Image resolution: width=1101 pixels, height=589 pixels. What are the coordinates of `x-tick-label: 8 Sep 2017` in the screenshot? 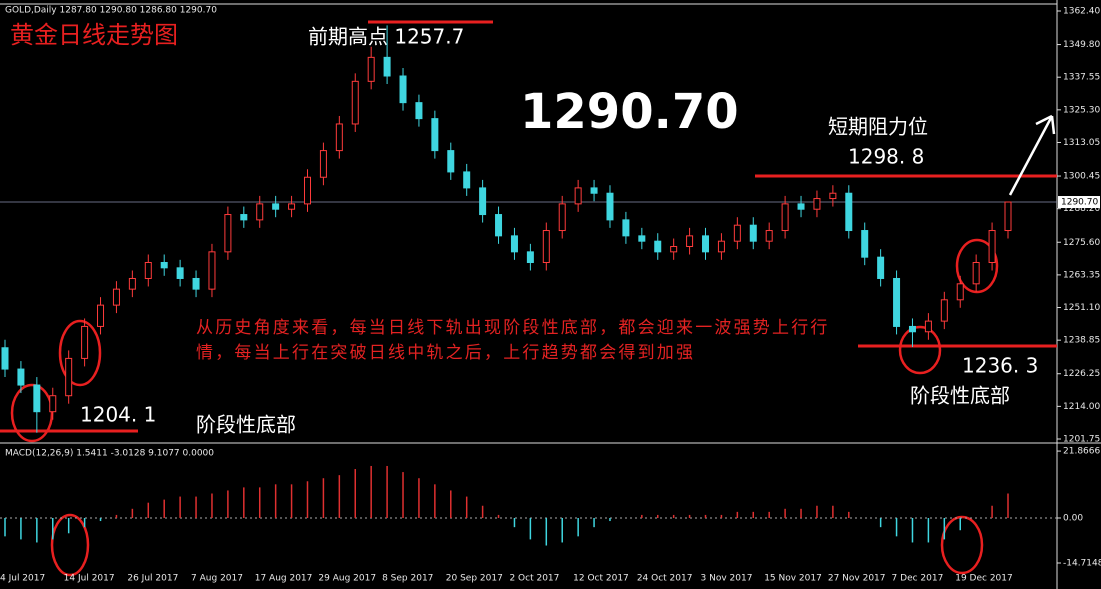 It's located at (407, 579).